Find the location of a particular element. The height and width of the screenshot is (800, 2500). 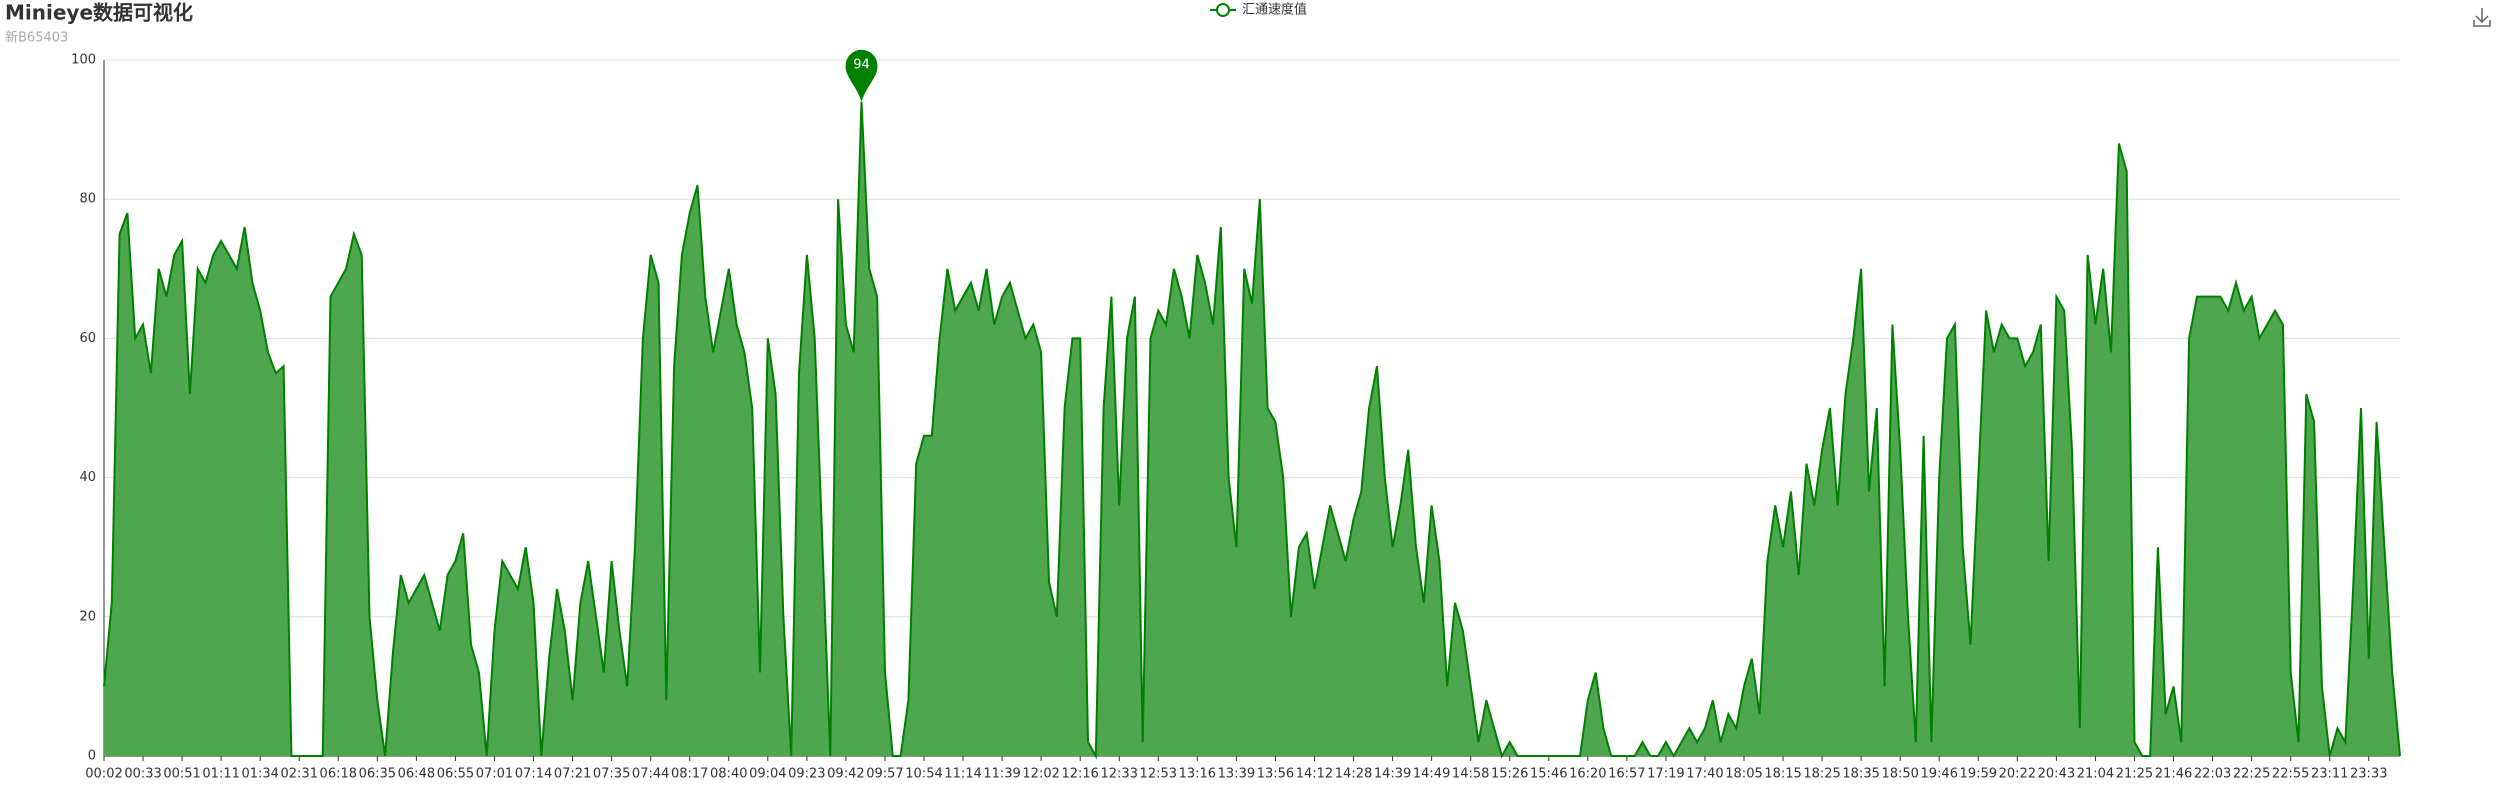

x-tick-label: 19:59 is located at coordinates (1978, 774).